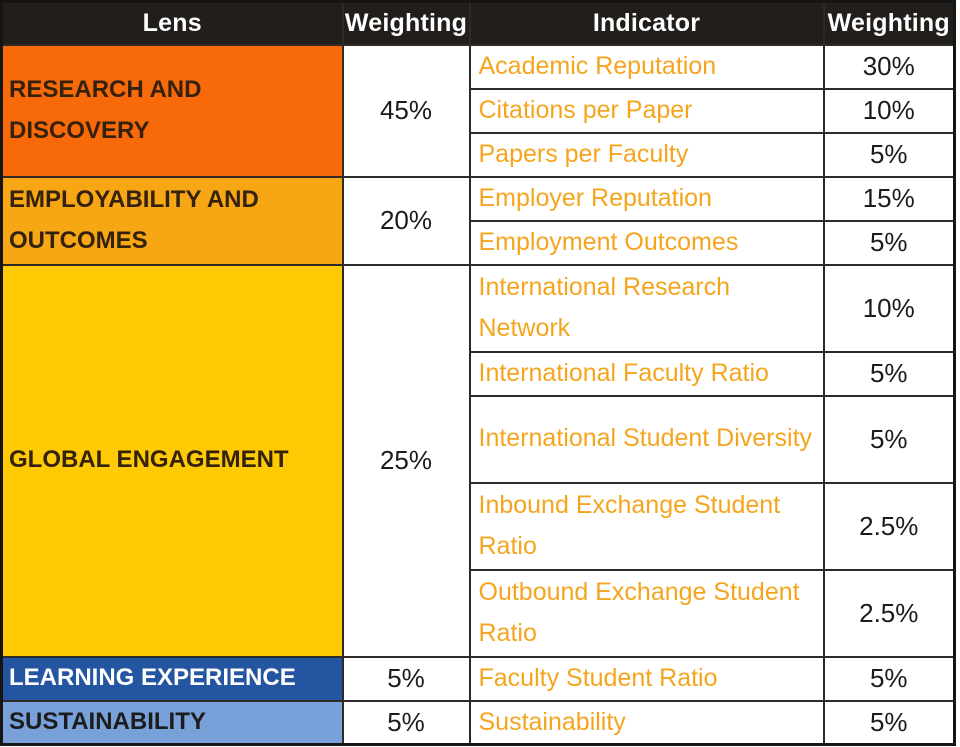 This screenshot has height=747, width=960. What do you see at coordinates (646, 373) in the screenshot?
I see `indicator-cell-international-faculty-ratio: International Faculty Ratio` at bounding box center [646, 373].